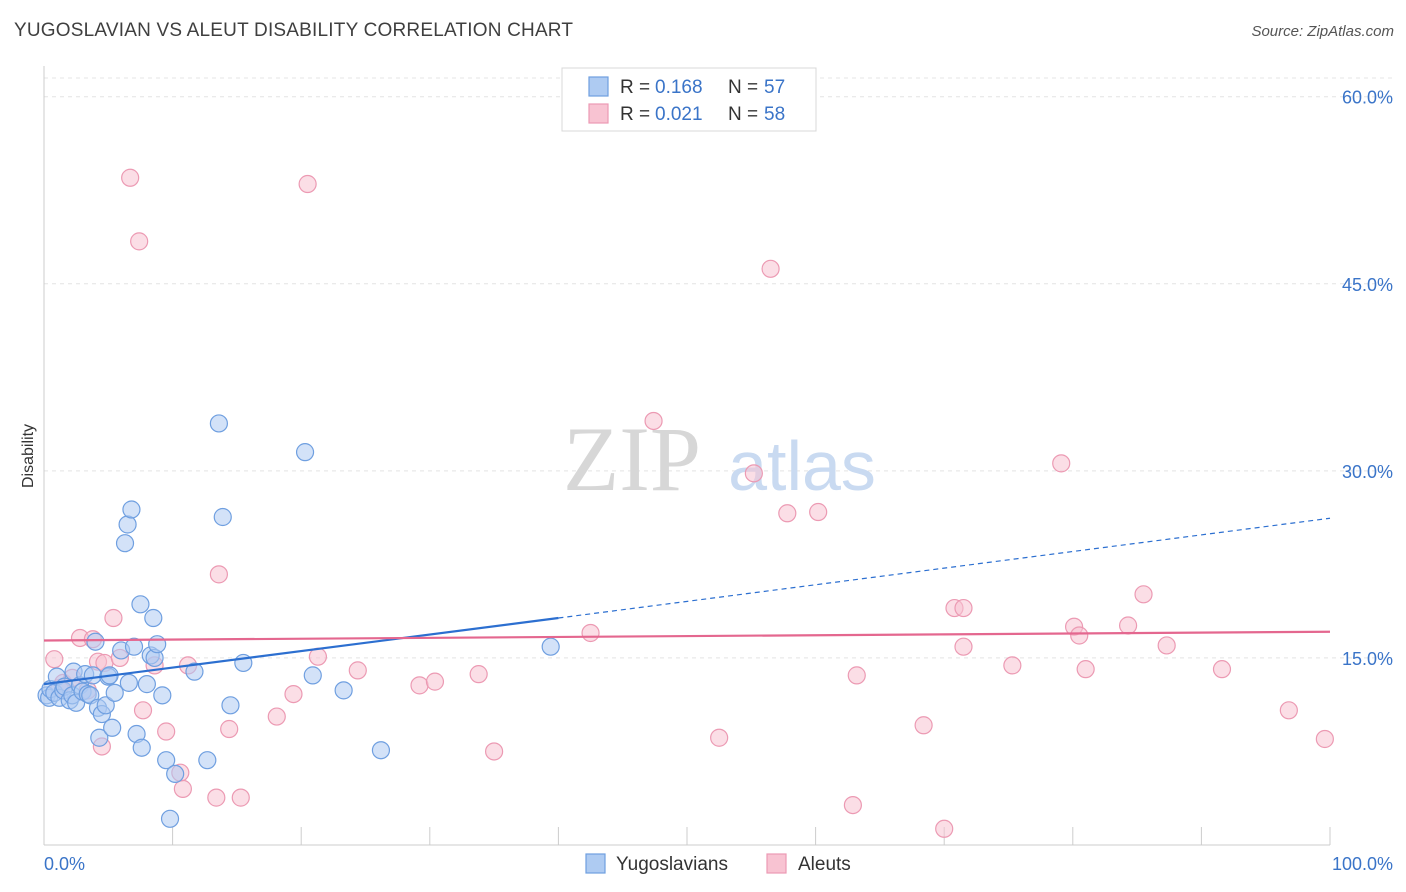  What do you see at coordinates (679, 114) in the screenshot?
I see `legend-r-value-1: 0.021` at bounding box center [679, 114].